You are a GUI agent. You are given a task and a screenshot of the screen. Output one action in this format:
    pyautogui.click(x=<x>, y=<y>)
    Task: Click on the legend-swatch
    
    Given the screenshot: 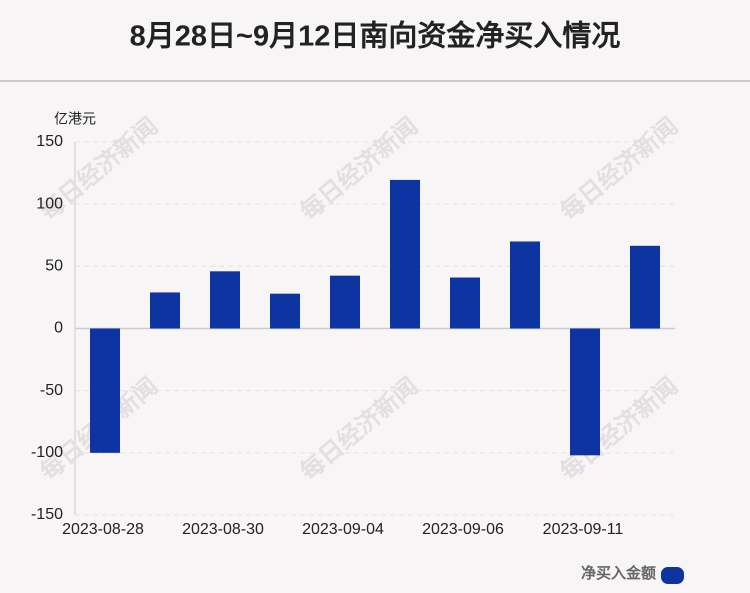 What is the action you would take?
    pyautogui.click(x=672, y=575)
    